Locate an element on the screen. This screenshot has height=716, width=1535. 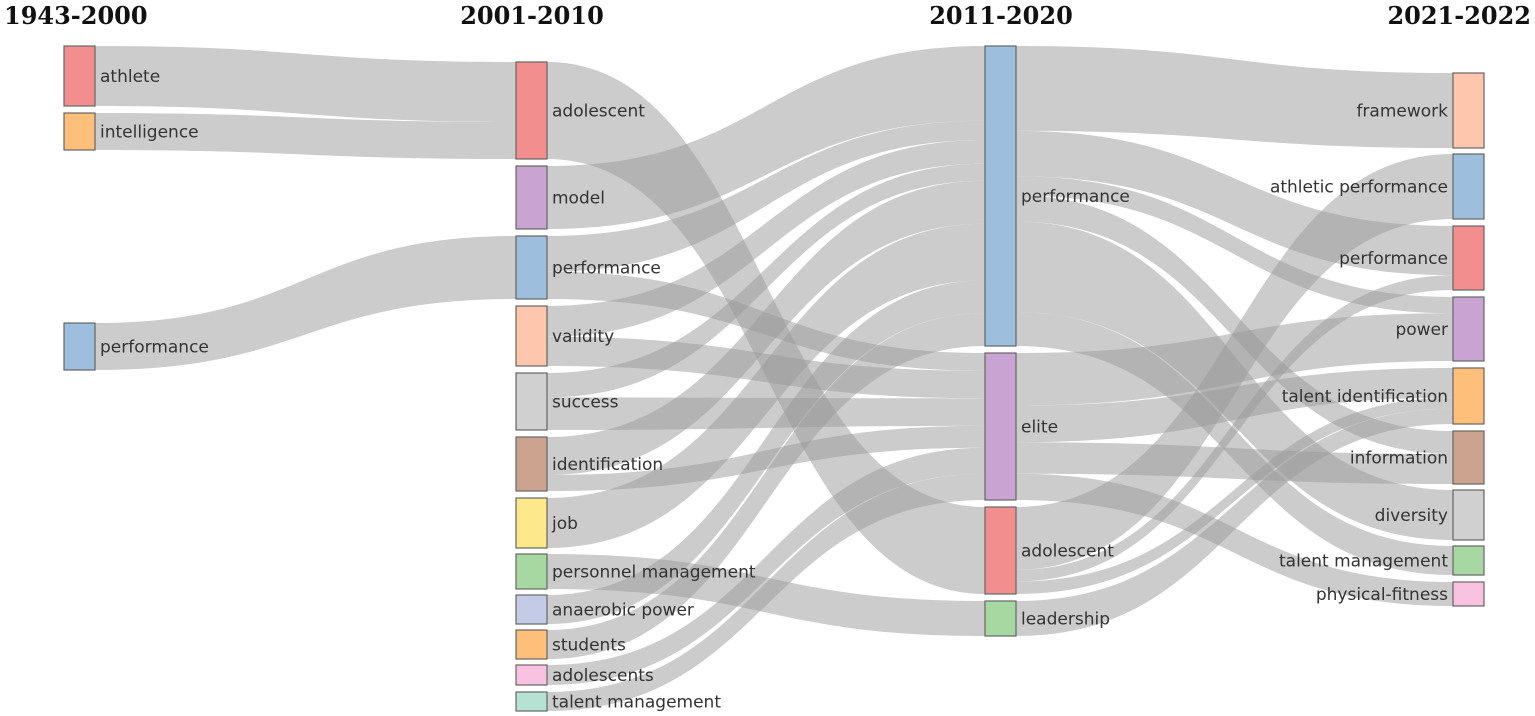
node-c3_performance: performance is located at coordinates (1412, 258).